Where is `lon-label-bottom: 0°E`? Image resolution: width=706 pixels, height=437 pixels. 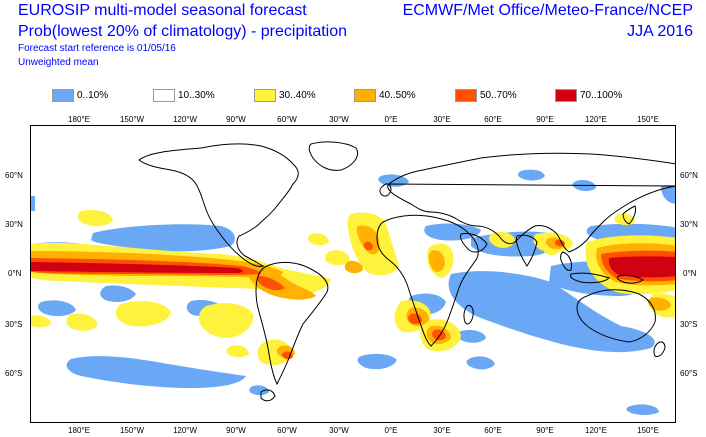
lon-label-bottom: 0°E is located at coordinates (391, 430).